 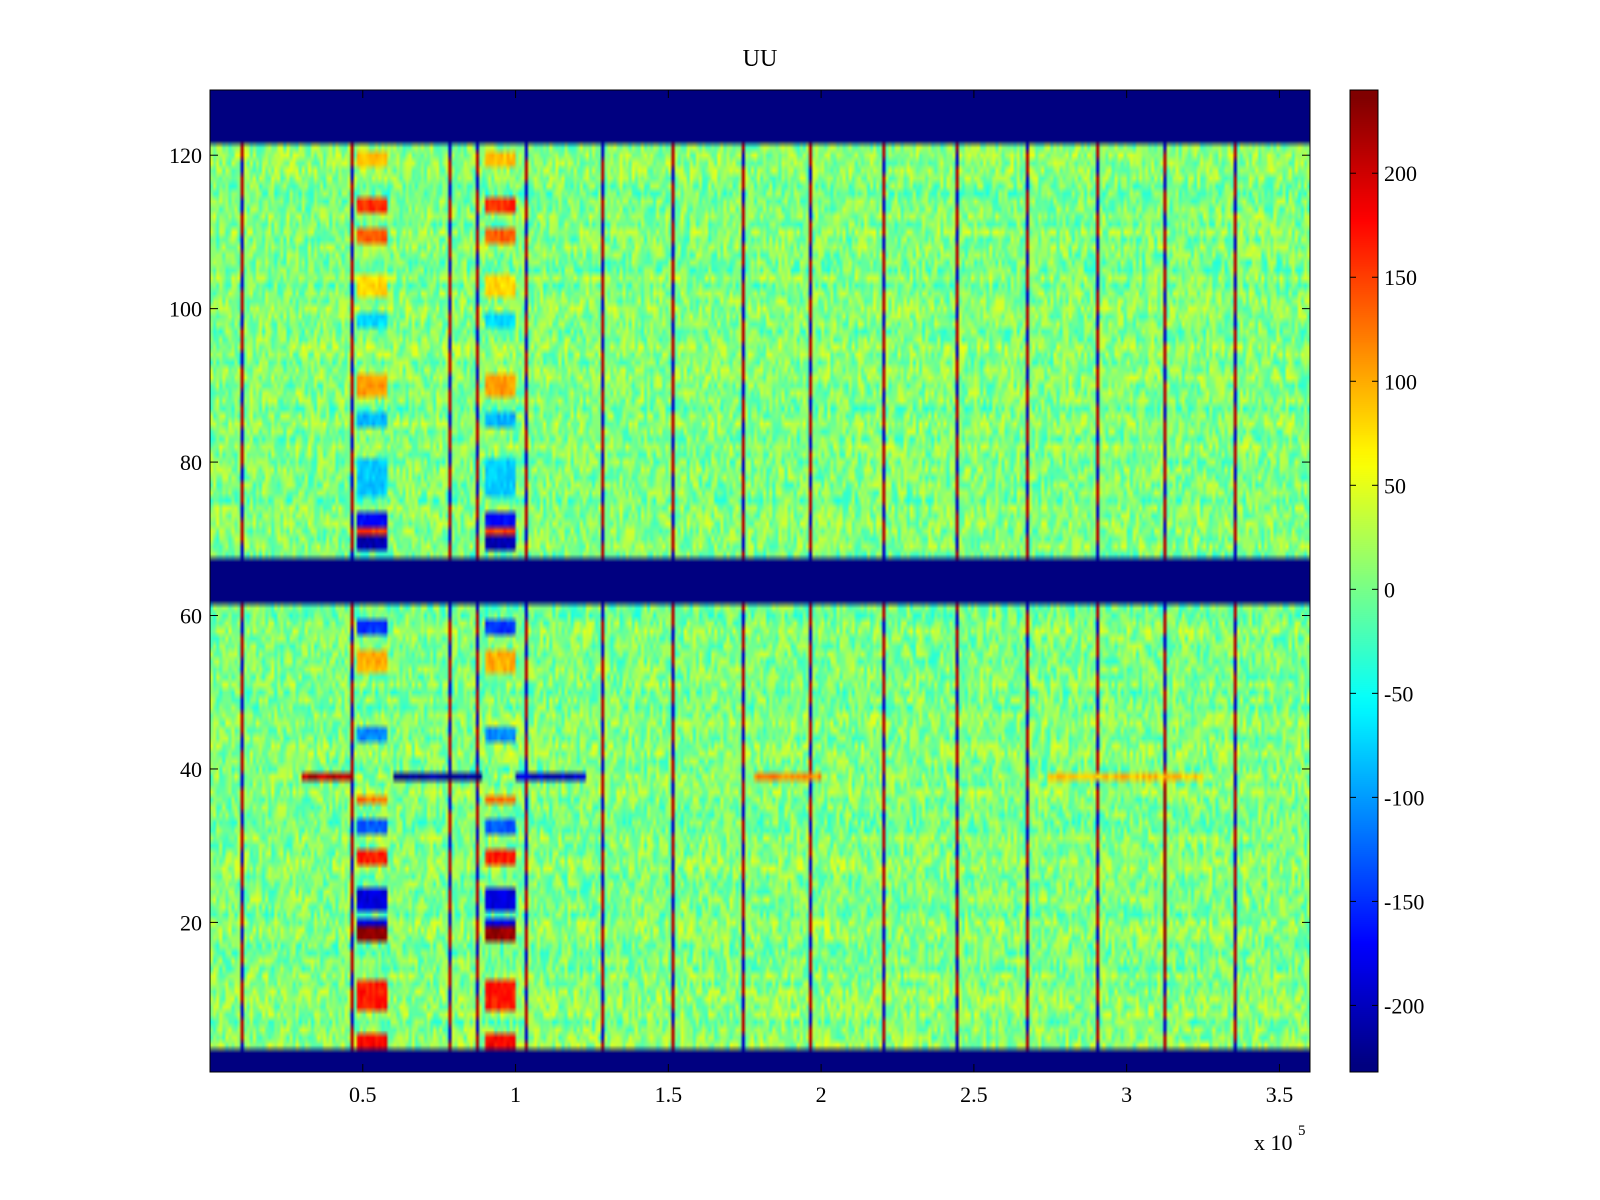 What do you see at coordinates (1273, 1142) in the screenshot?
I see `x-multiplier-label: x 10` at bounding box center [1273, 1142].